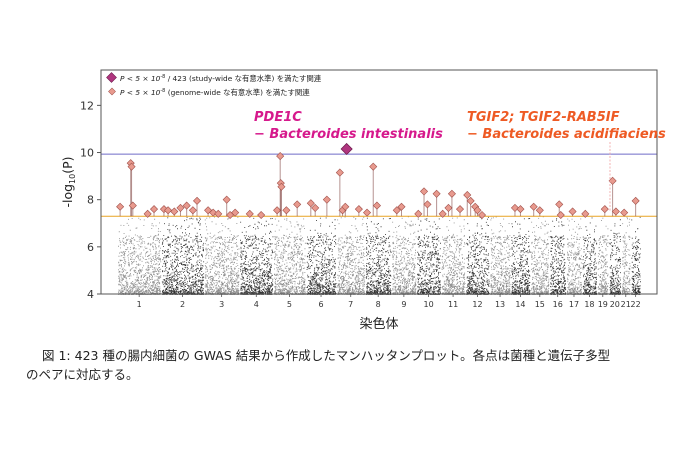 The height and width of the screenshot is (450, 675). What do you see at coordinates (574, 256) in the screenshot?
I see `chromosome-17-points` at bounding box center [574, 256].